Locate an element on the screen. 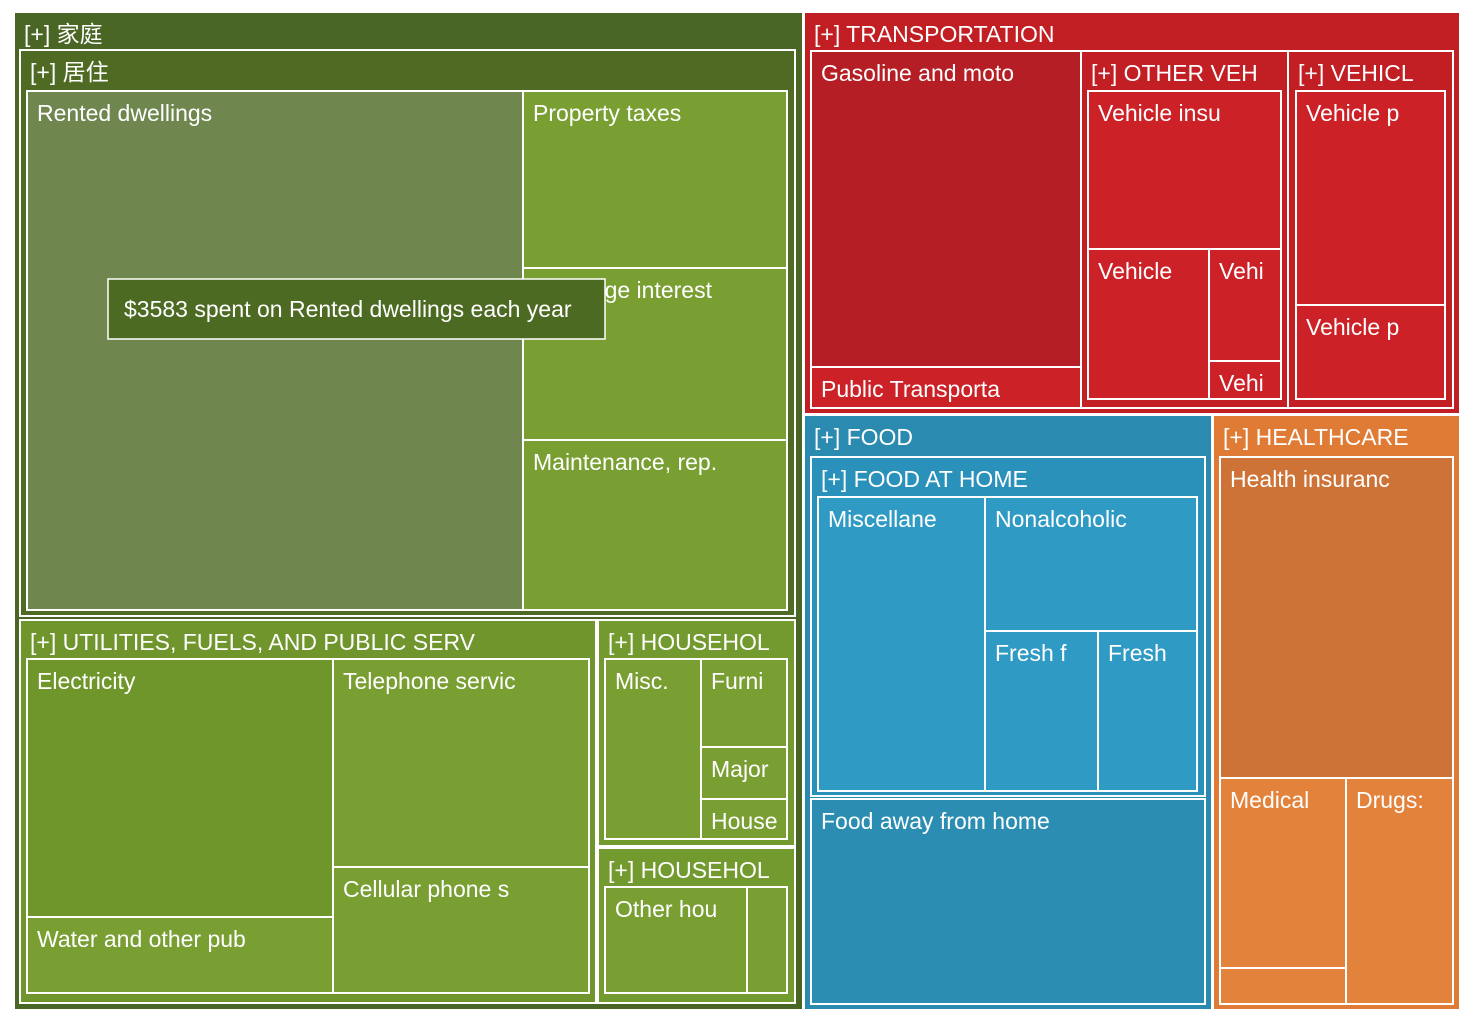 This screenshot has height=1018, width=1472. treemap-cell-house-0-2-3: House is located at coordinates (744, 819).